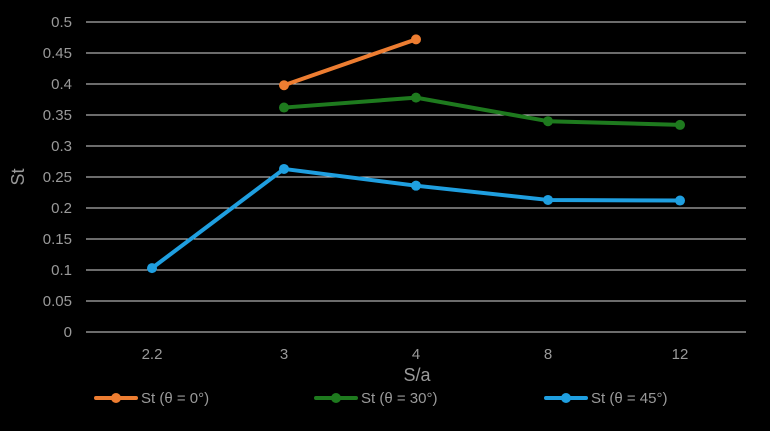 This screenshot has height=431, width=770. I want to click on y-tick-label: 0, so click(68, 332).